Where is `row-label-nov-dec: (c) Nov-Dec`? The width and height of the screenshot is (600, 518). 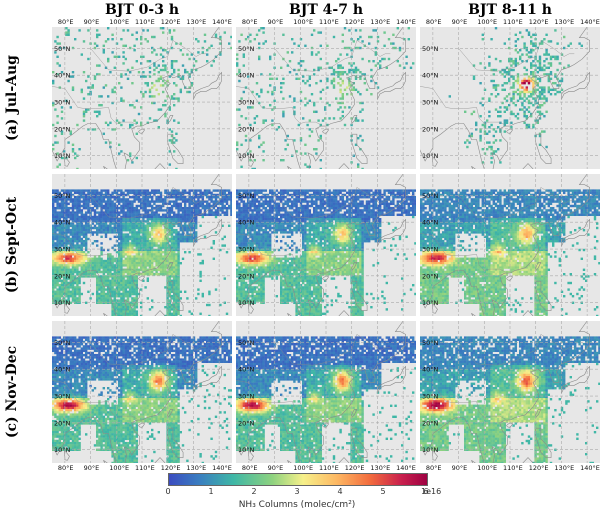
row-label-nov-dec: (c) Nov-Dec is located at coordinates (12, 392).